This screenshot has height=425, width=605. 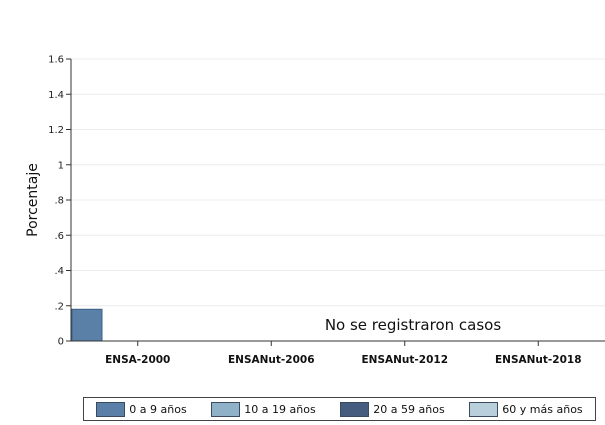 I want to click on legend-label: 0 a 9 años, so click(x=158, y=409).